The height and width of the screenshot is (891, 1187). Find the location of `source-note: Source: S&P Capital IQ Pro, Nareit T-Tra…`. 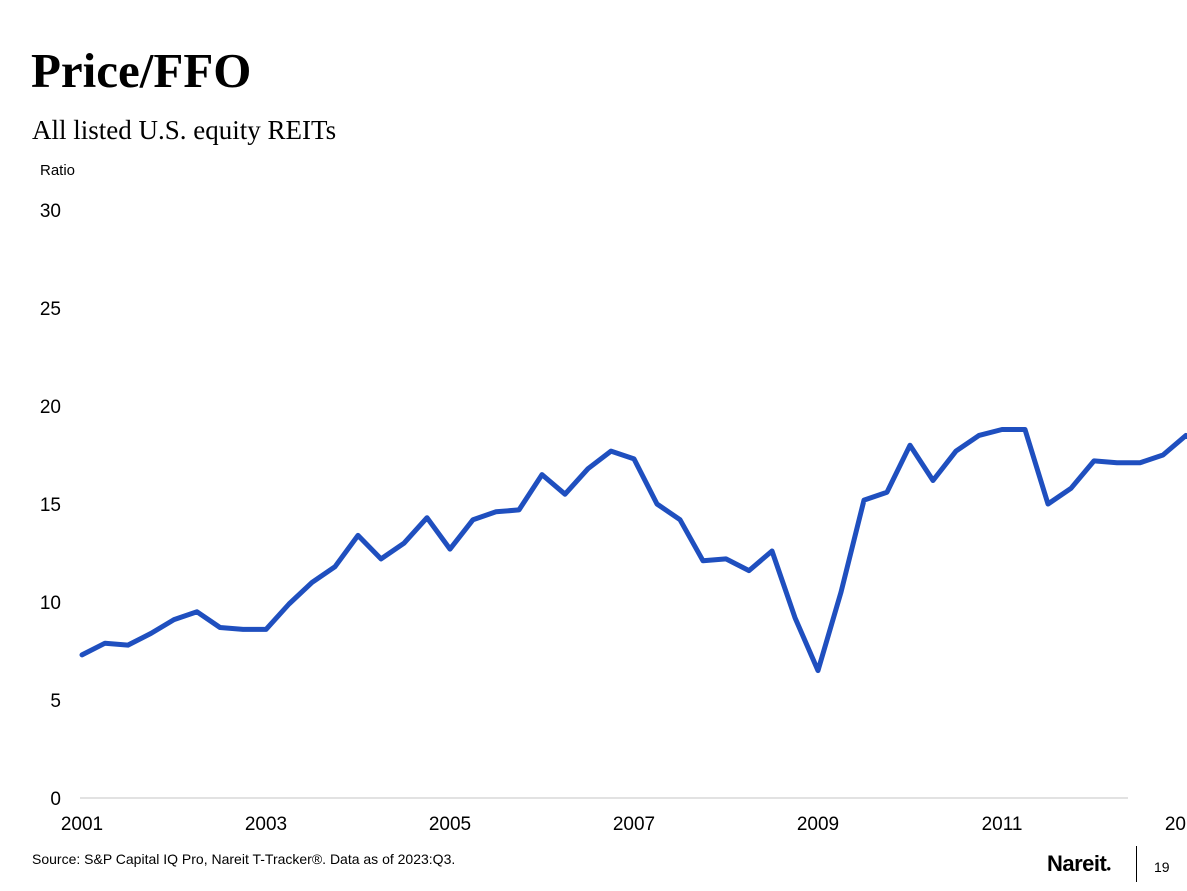

source-note: Source: S&P Capital IQ Pro, Nareit T-Tra… is located at coordinates (244, 859).